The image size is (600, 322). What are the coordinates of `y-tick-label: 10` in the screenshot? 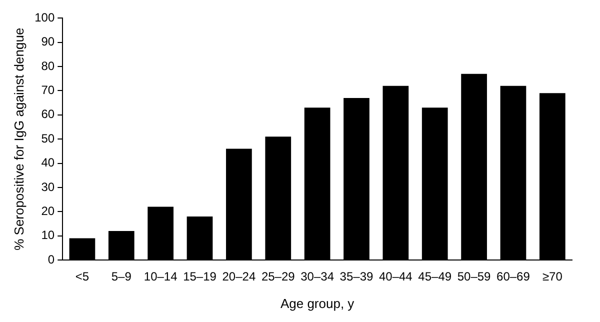 It's located at (48, 235).